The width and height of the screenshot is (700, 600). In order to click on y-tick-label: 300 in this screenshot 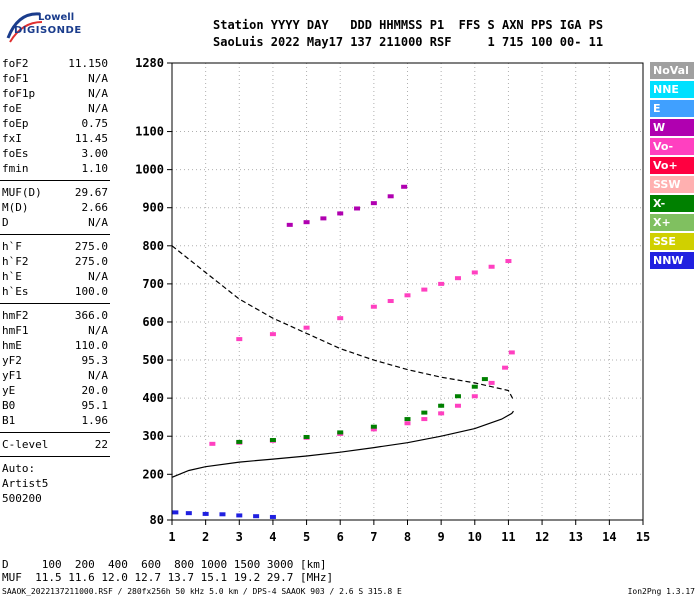, I will do `click(153, 436)`.